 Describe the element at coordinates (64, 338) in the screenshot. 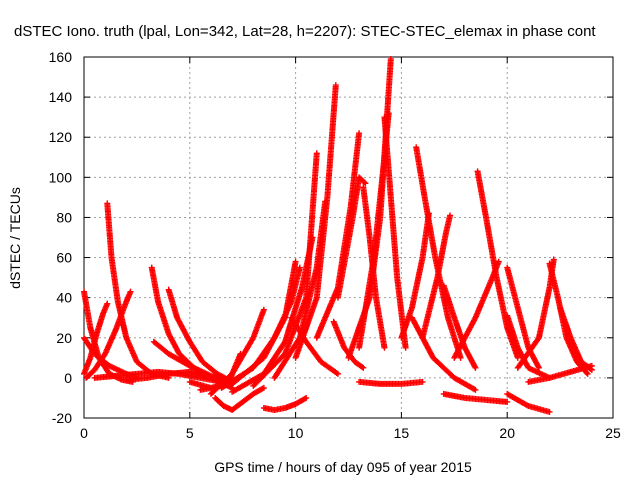

I see `y-tick-label: 20` at that location.